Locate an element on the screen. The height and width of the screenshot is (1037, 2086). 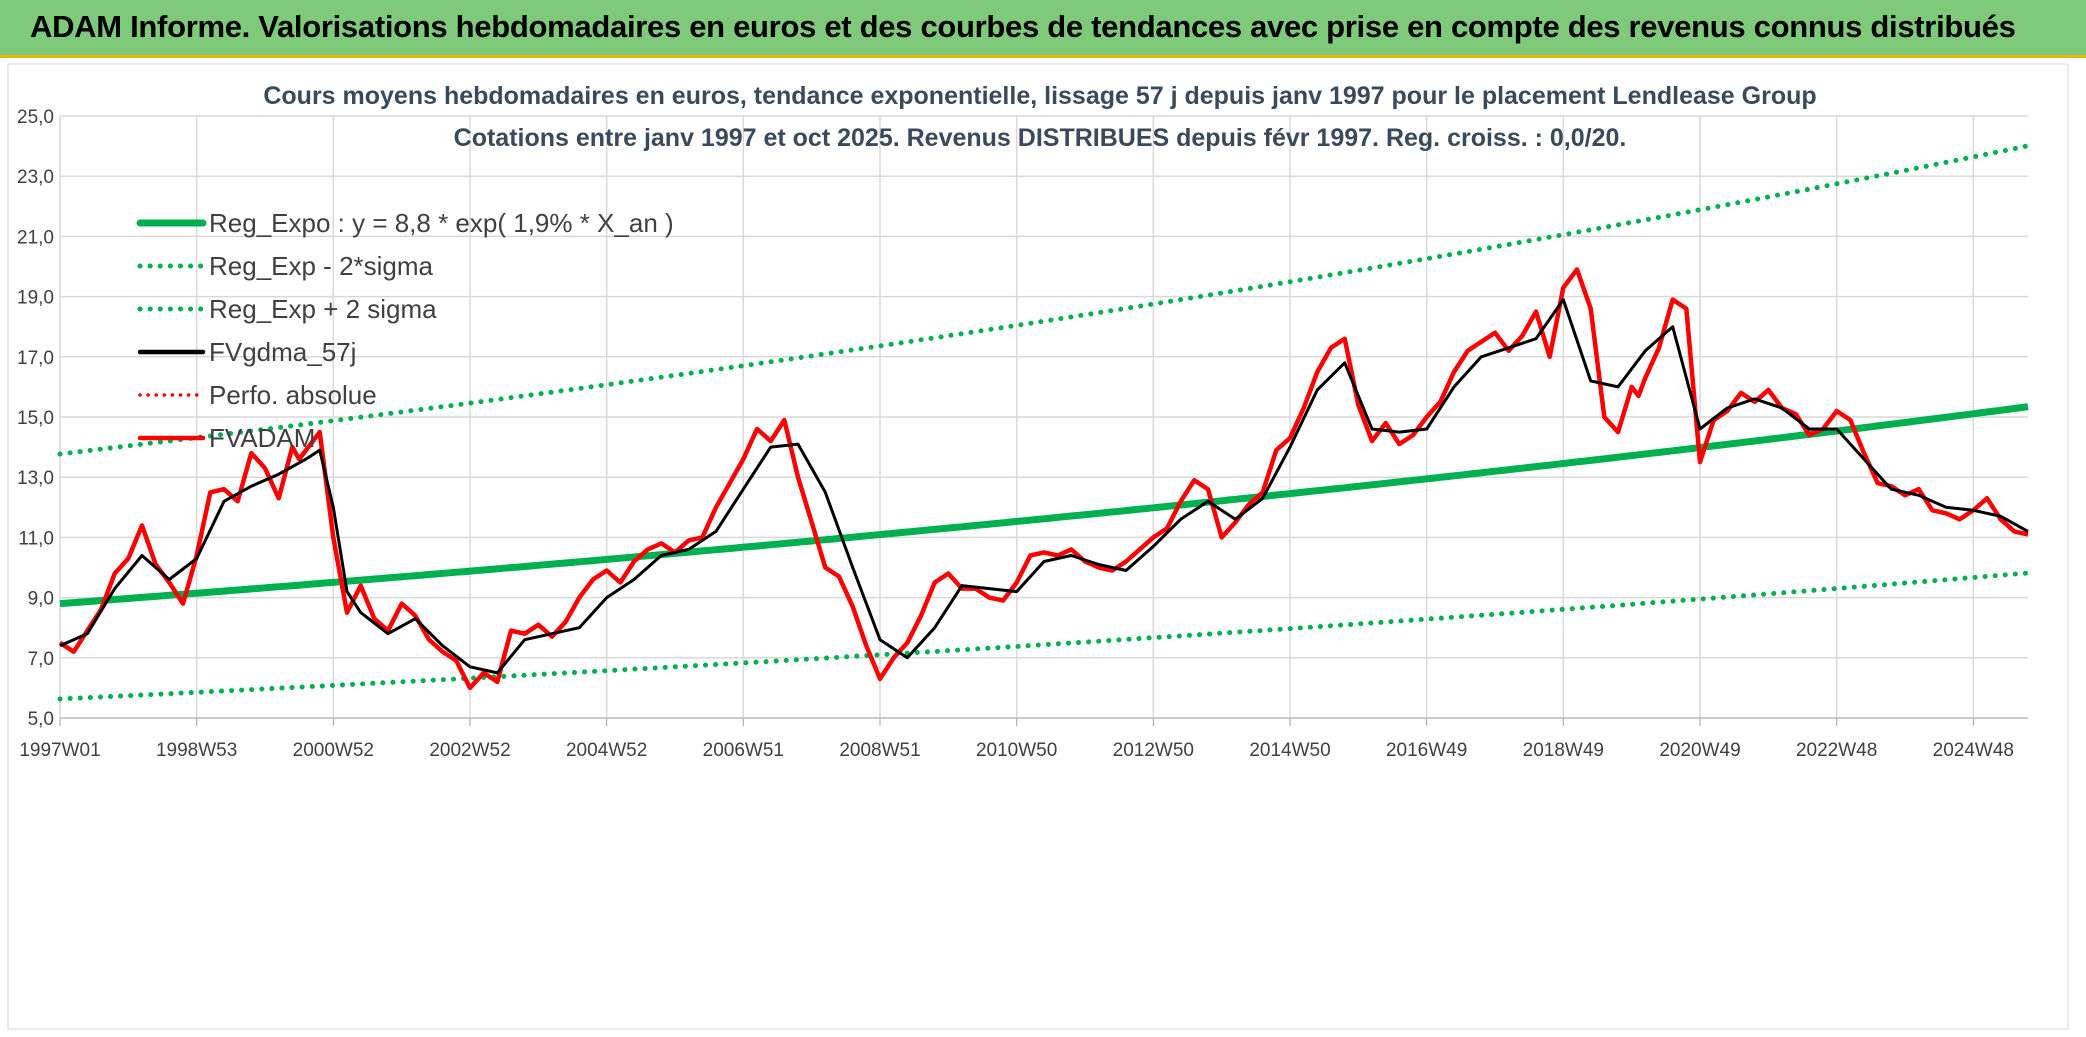
legend-label: Reg_Exp + 2 sigma is located at coordinates (323, 309).